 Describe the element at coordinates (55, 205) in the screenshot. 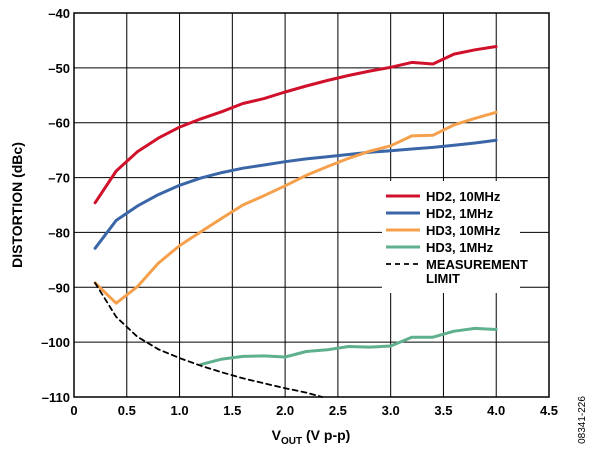

I see `y-tick-labels: –40 –50 –60 –70 –80 –90 –100 –110` at that location.